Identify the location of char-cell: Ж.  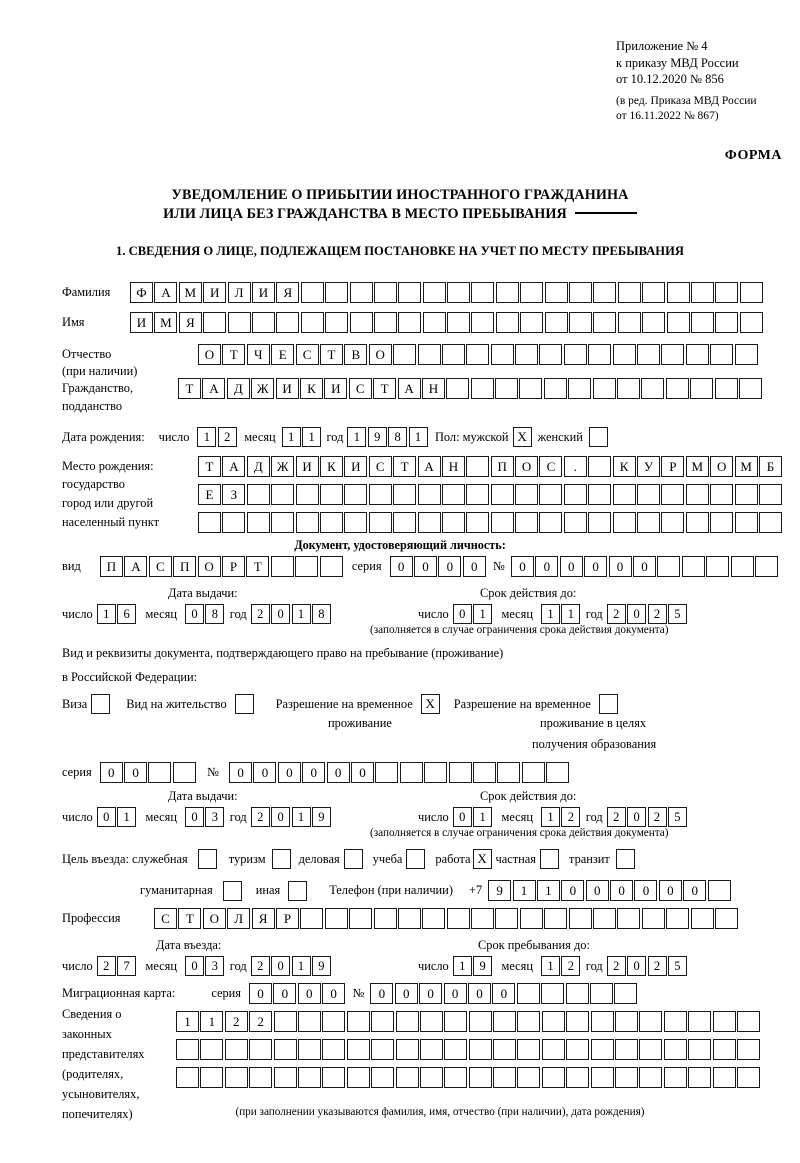
(263, 388).